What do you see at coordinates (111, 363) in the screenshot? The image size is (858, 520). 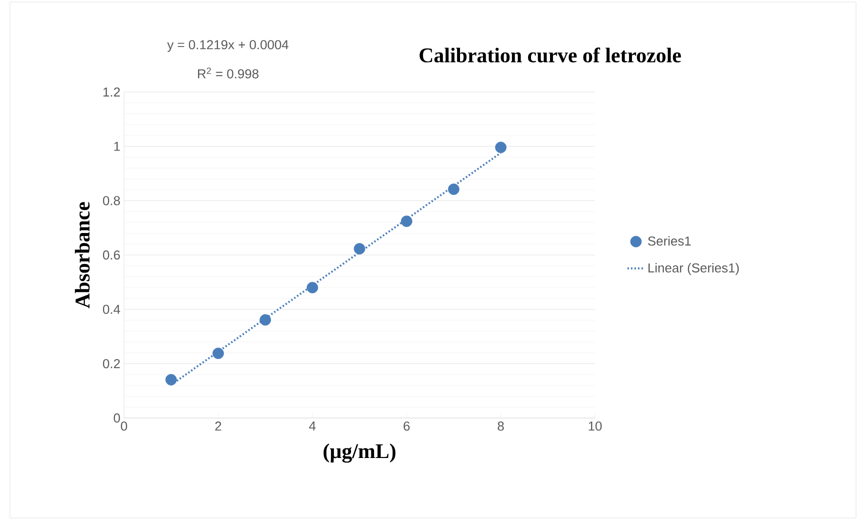 I see `y-tick-label: 0.2` at bounding box center [111, 363].